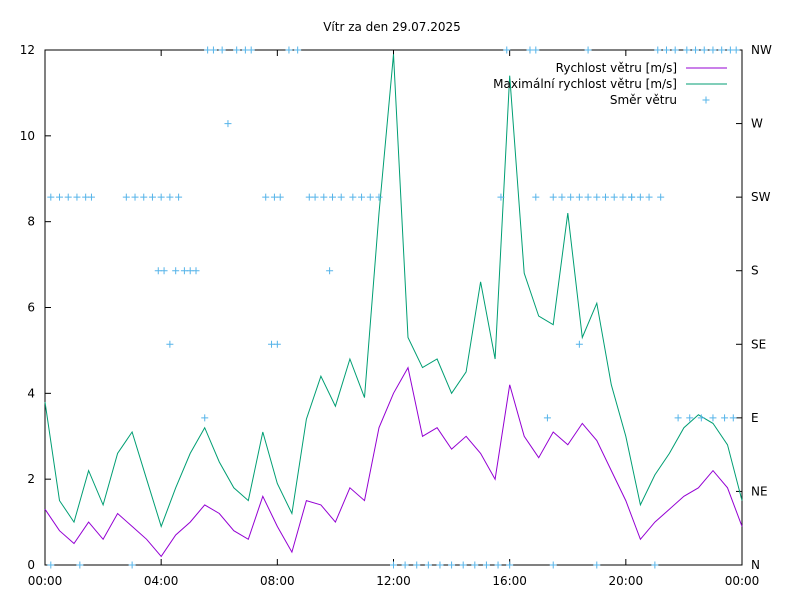 The height and width of the screenshot is (600, 800). What do you see at coordinates (27, 136) in the screenshot?
I see `y-tick-label: 10` at bounding box center [27, 136].